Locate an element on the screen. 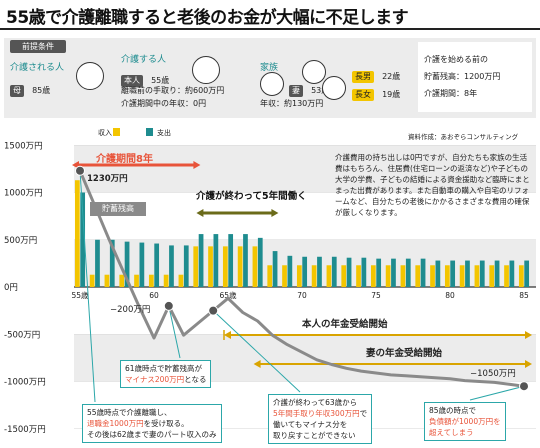  mother-tag: 母 is located at coordinates (17, 91).